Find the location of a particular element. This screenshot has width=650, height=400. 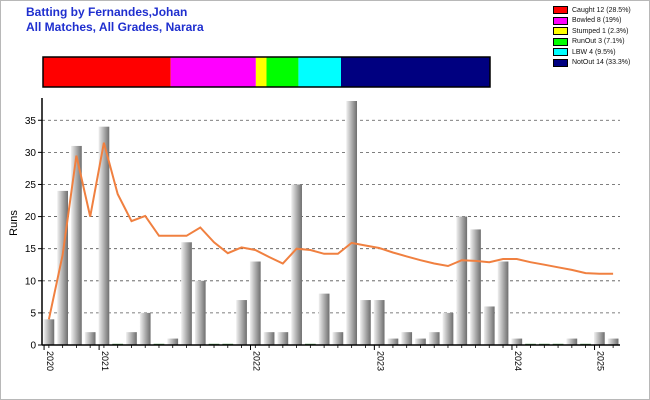

year-label: 2022 is located at coordinates (256, 361).